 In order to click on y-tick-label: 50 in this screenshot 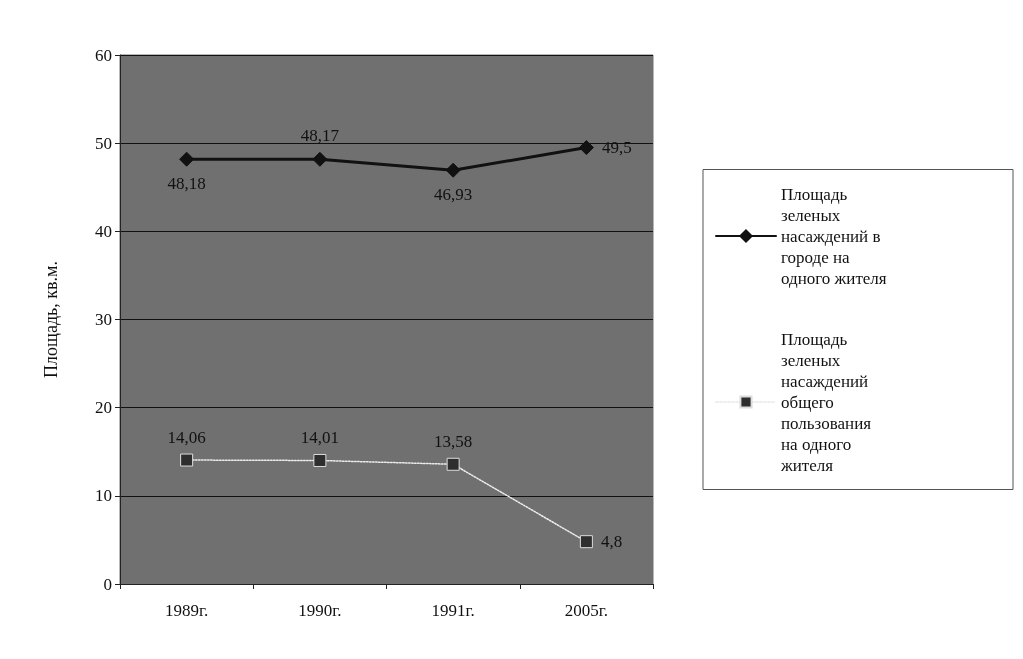, I will do `click(103, 143)`.